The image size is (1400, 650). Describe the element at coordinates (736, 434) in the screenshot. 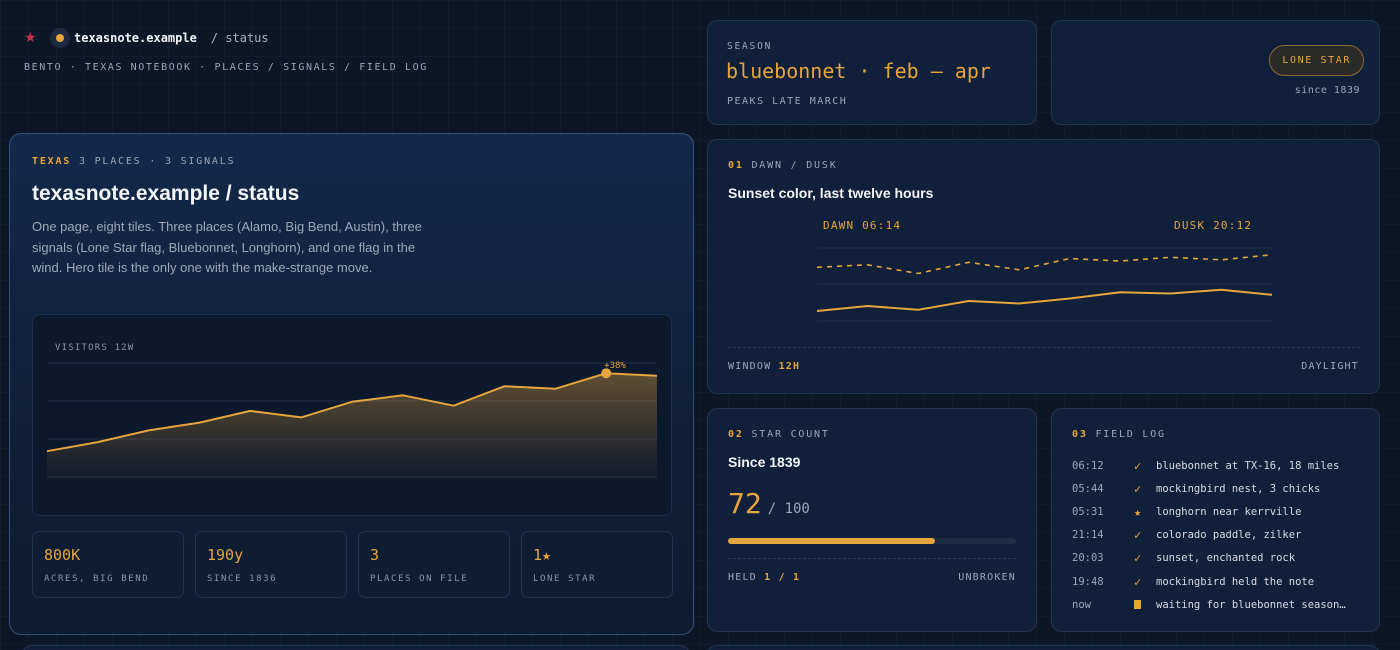

I see `tile-number: 02` at that location.